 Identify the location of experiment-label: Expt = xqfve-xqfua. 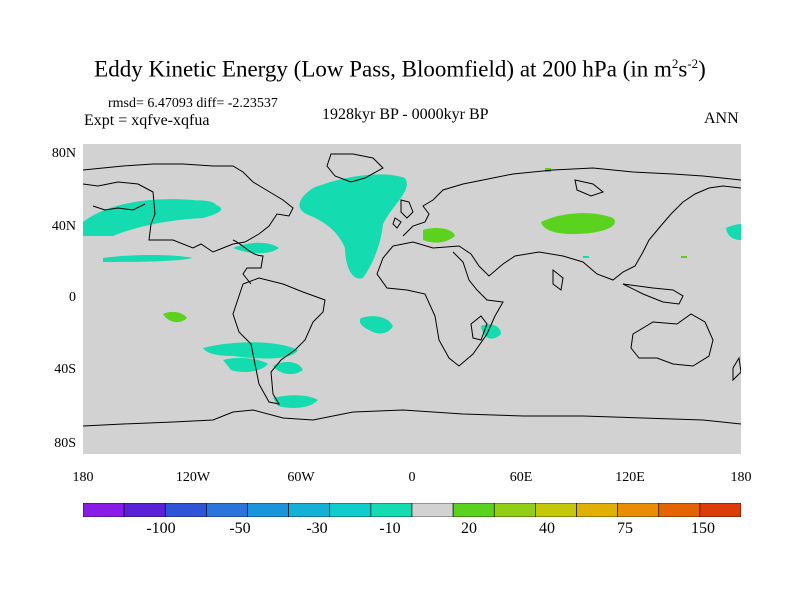
(147, 120).